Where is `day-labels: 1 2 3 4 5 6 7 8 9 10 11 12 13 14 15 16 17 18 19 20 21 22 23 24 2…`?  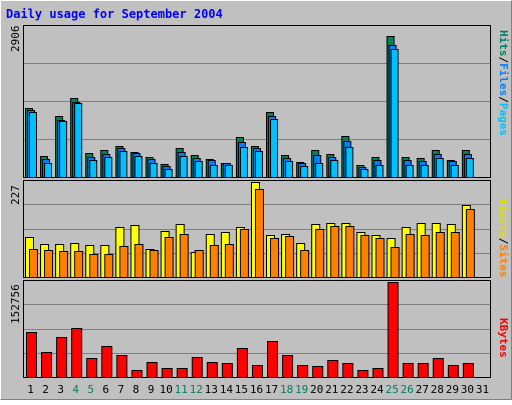 day-labels: 1 2 3 4 5 6 7 8 9 10 11 12 13 14 15 16 17 18 19 20 21 22 23 24 2… is located at coordinates (258, 389).